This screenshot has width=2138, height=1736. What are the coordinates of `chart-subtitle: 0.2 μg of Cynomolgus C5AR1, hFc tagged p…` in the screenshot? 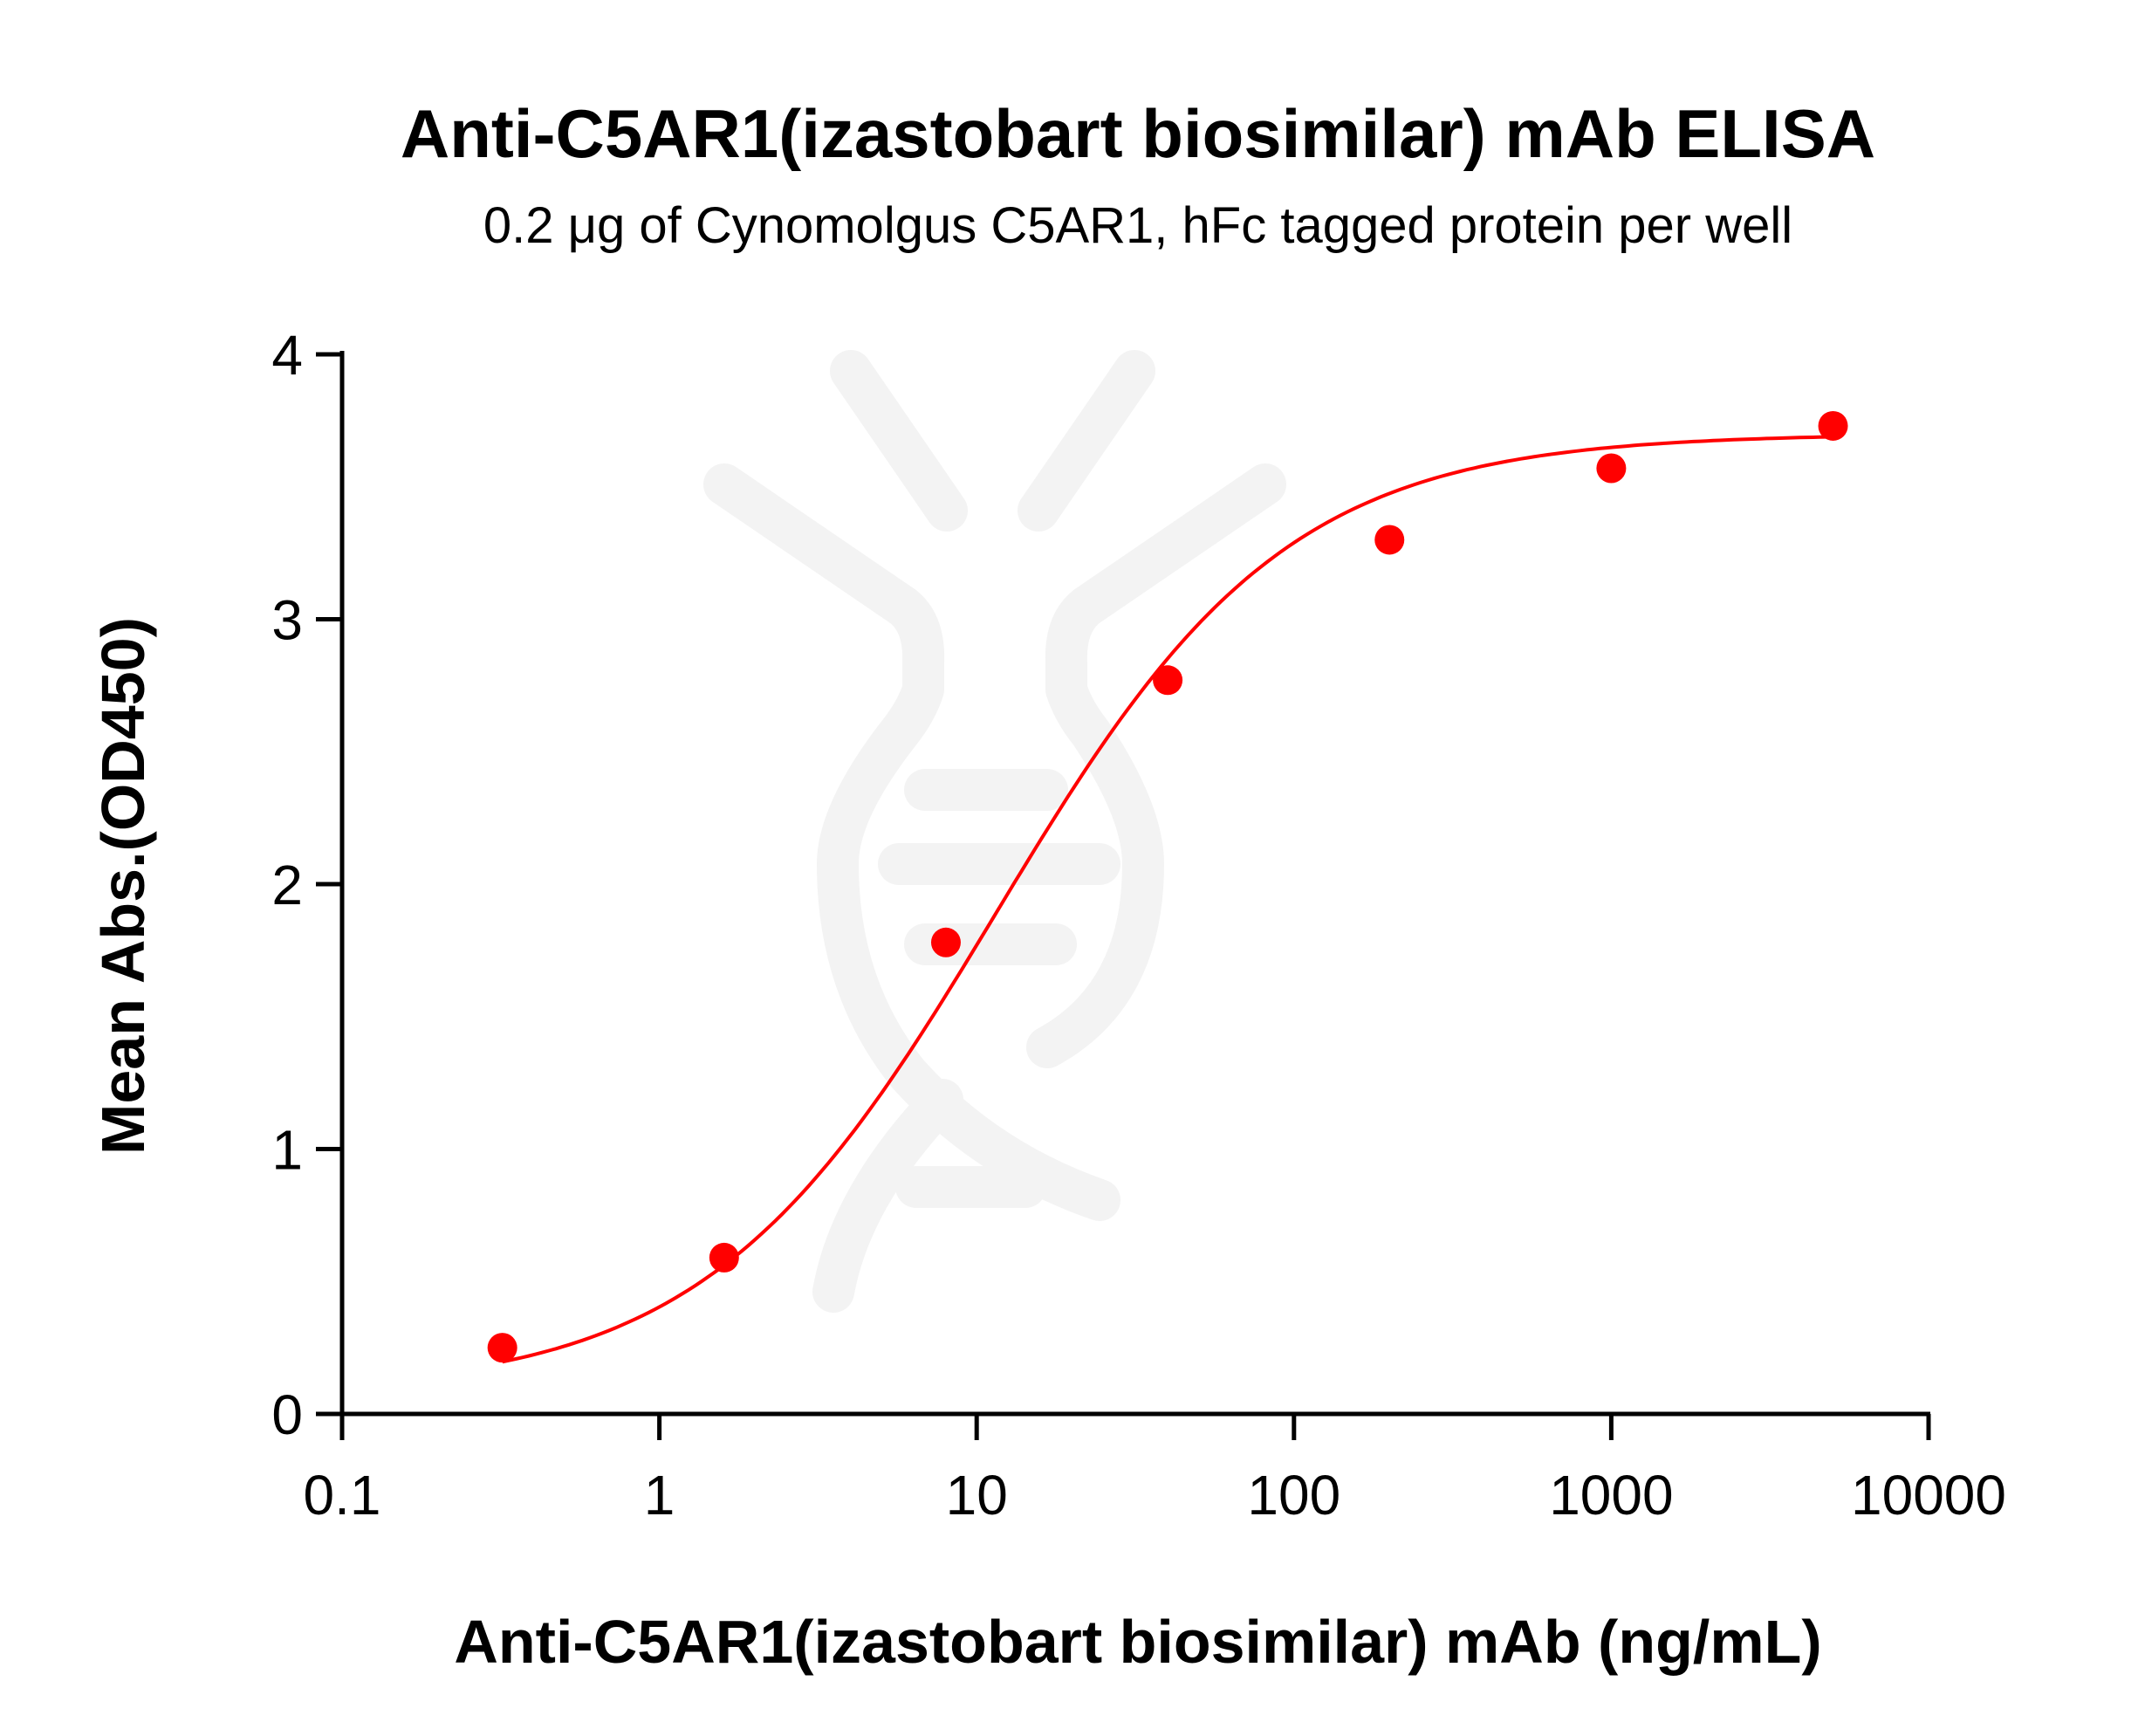 It's located at (1137, 225).